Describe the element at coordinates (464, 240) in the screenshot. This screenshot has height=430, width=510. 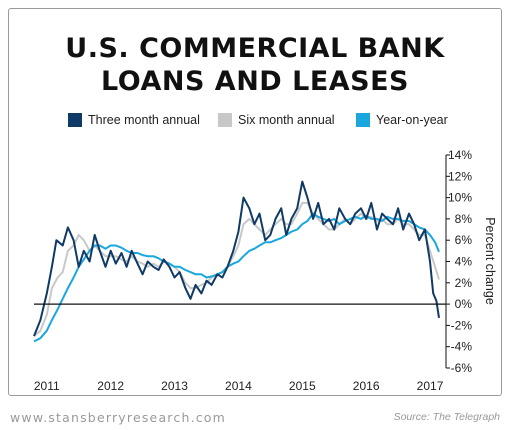
I see `y-tick-label: 6%` at that location.